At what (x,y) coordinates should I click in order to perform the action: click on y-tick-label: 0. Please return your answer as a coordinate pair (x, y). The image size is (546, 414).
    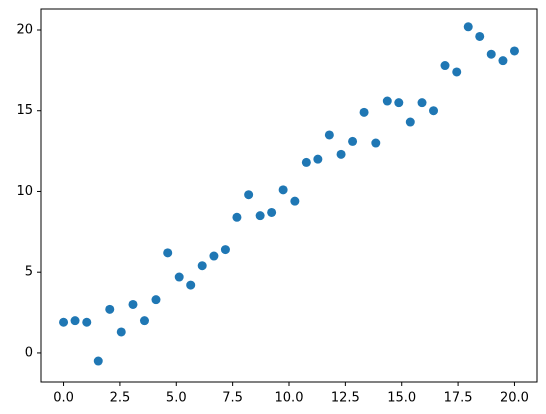
    Looking at the image, I should click on (29, 352).